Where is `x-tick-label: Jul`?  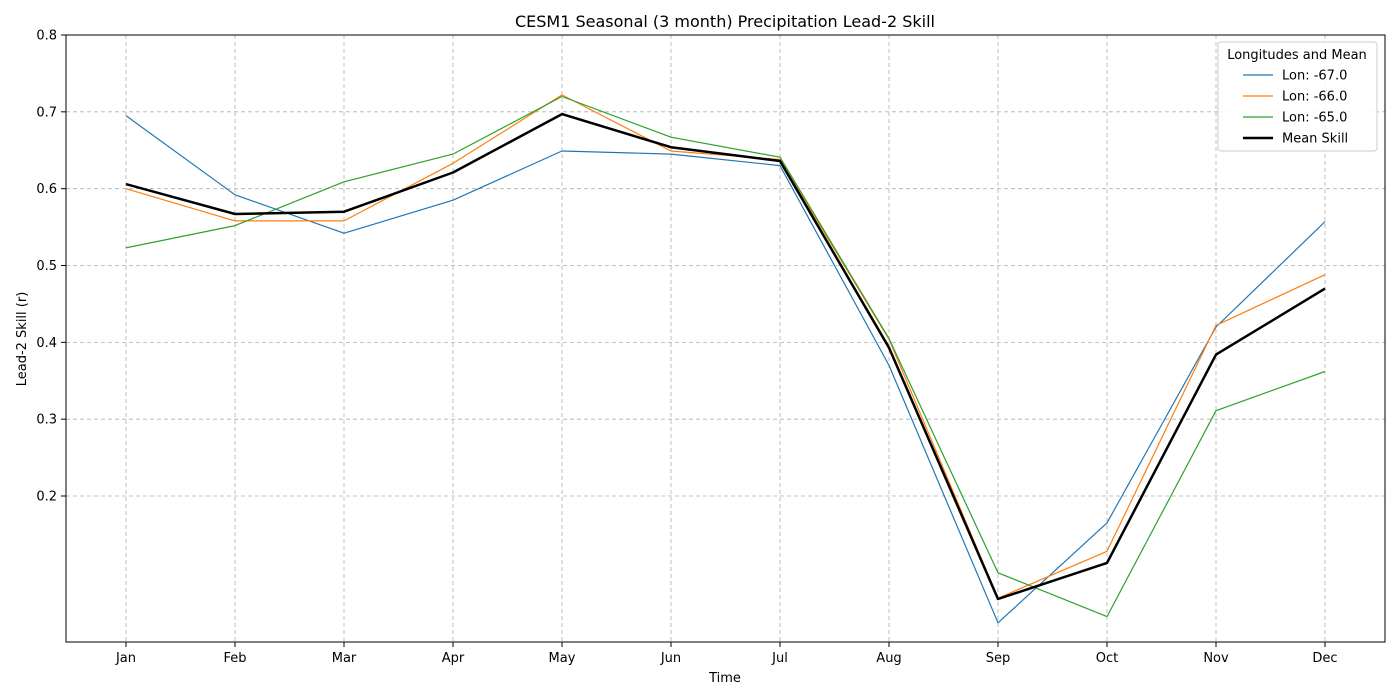
x-tick-label: Jul is located at coordinates (779, 658).